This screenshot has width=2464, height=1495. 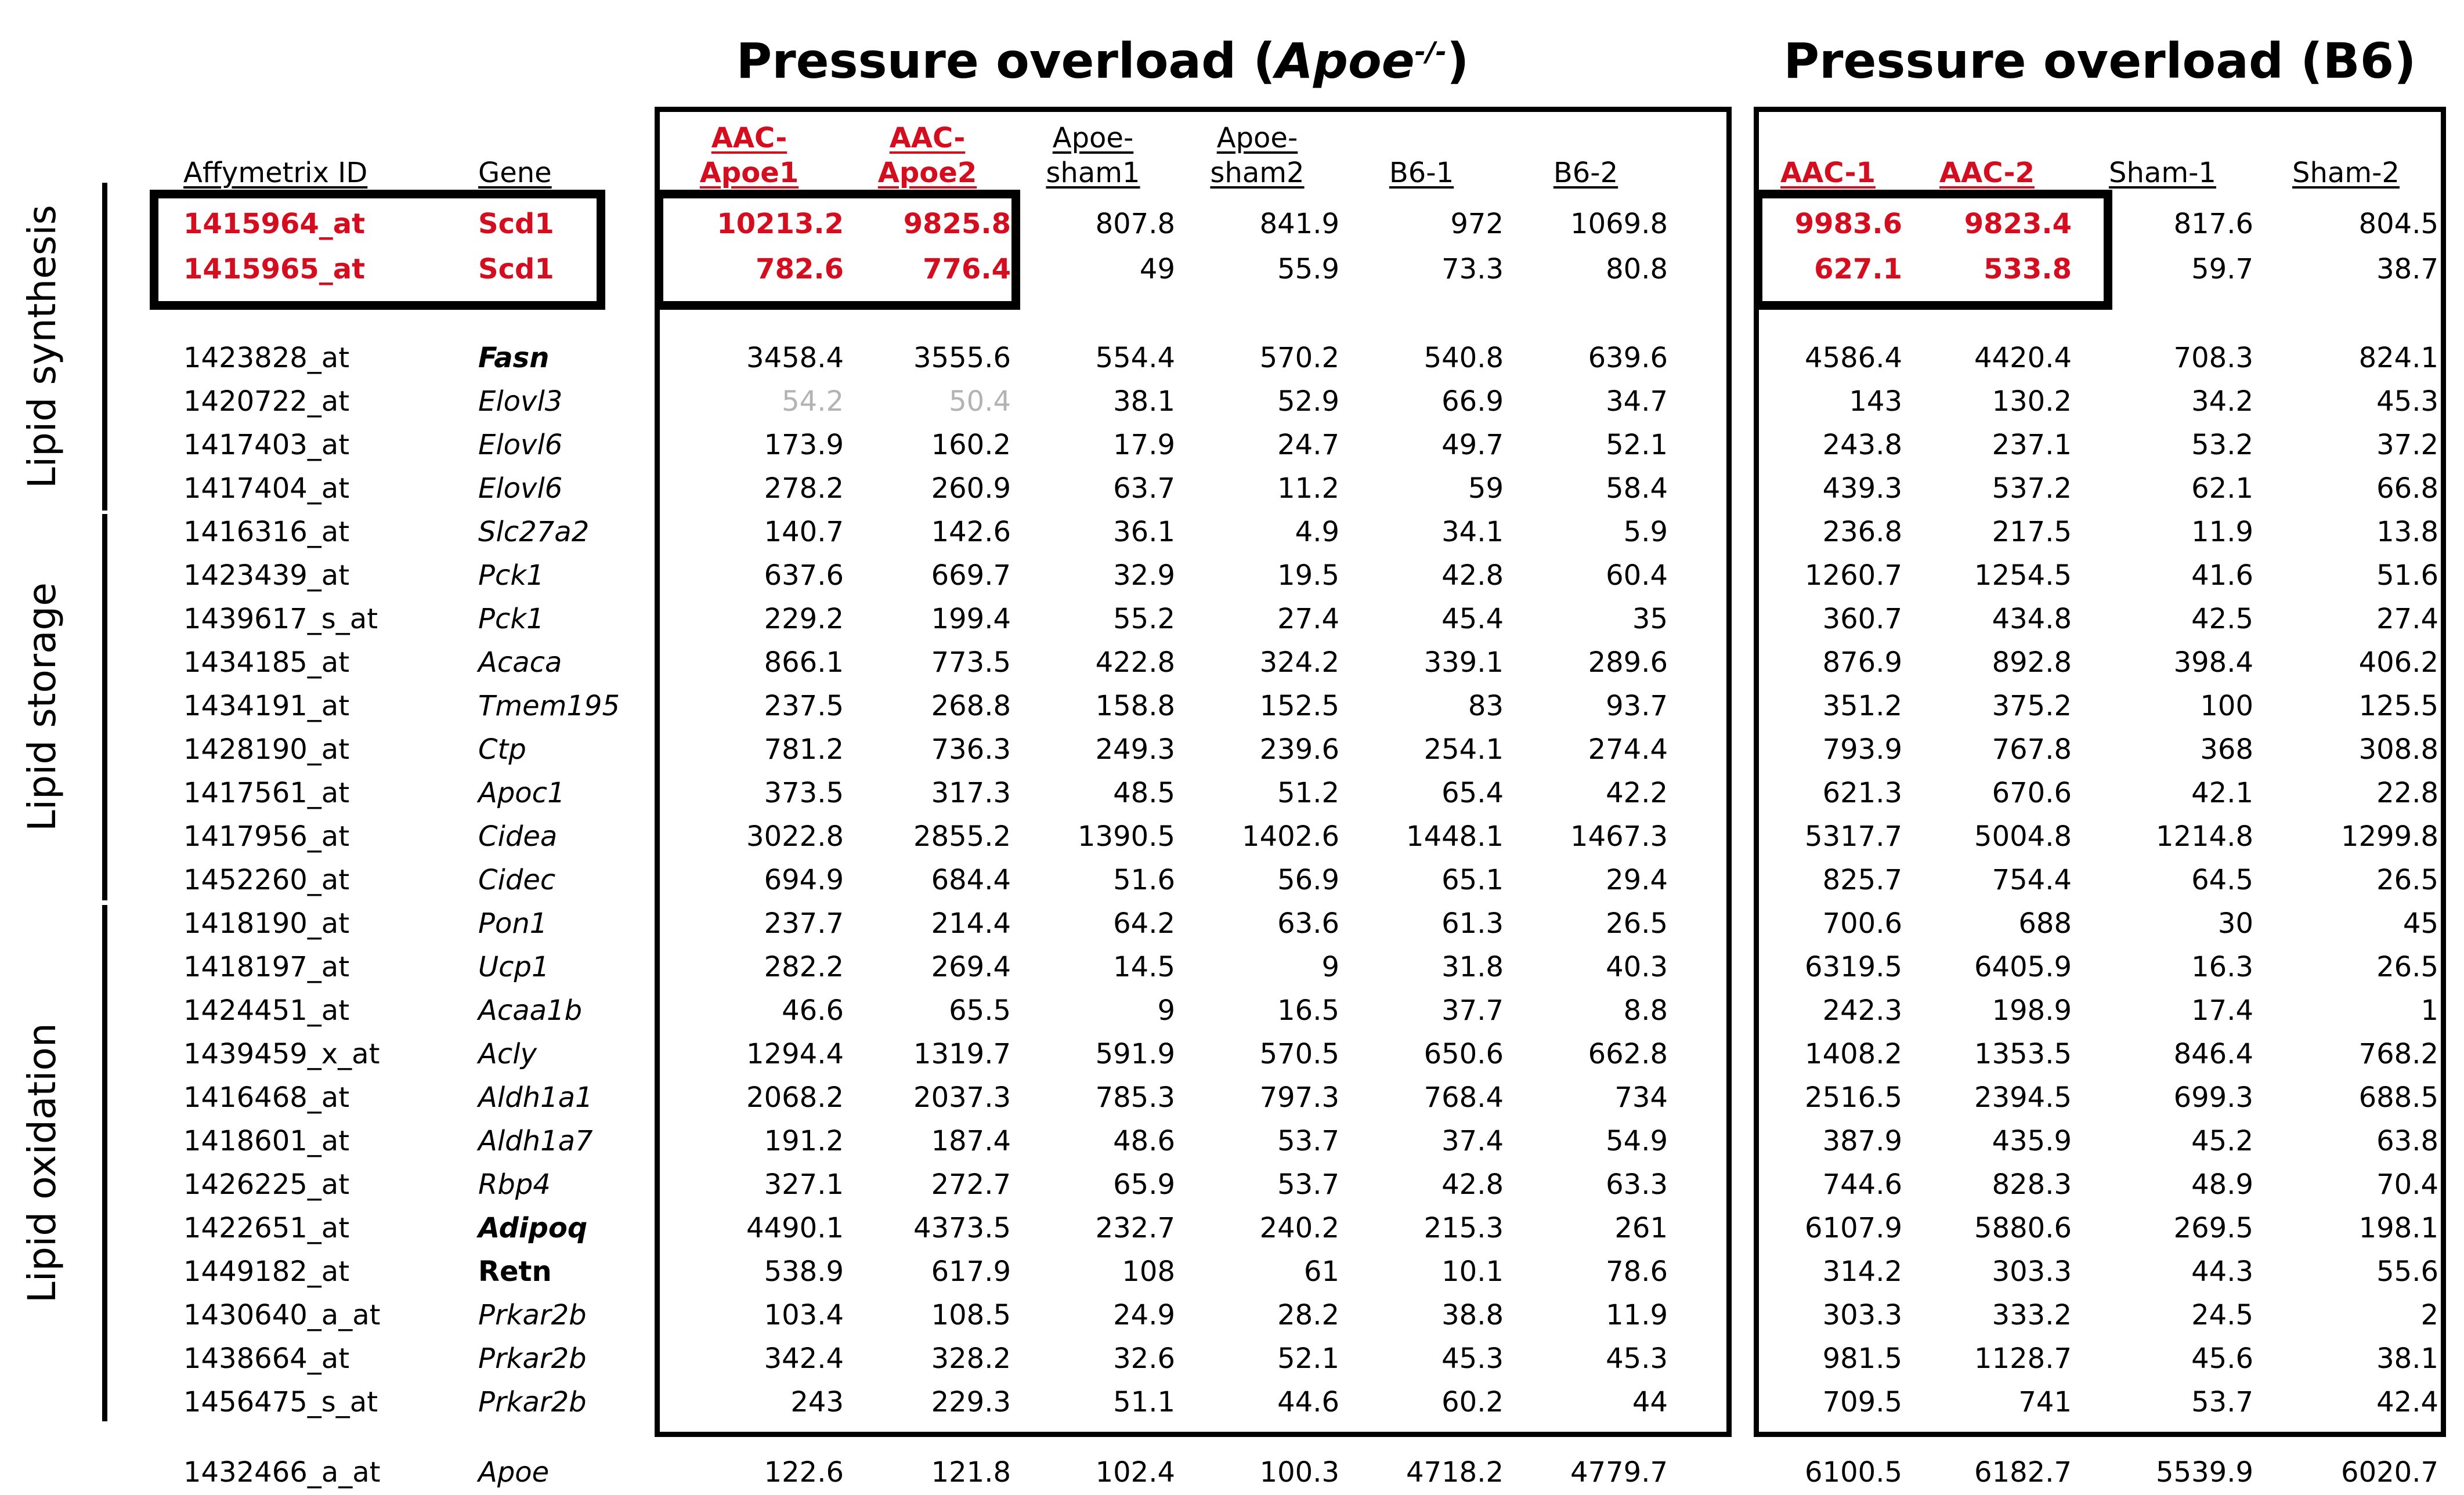 I want to click on cell-value: 44, so click(x=1650, y=1401).